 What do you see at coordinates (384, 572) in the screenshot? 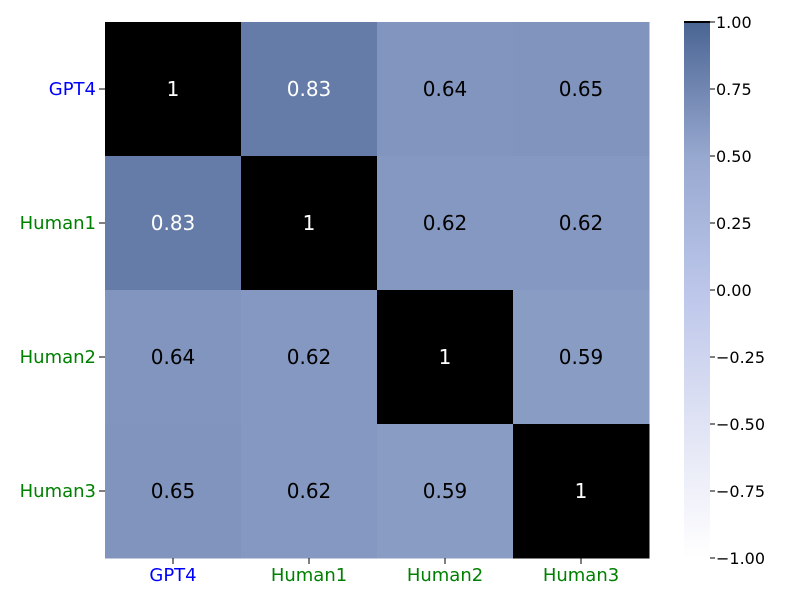
I see `col-tick-labels: GPT4 Human1 Human2 Human3` at bounding box center [384, 572].